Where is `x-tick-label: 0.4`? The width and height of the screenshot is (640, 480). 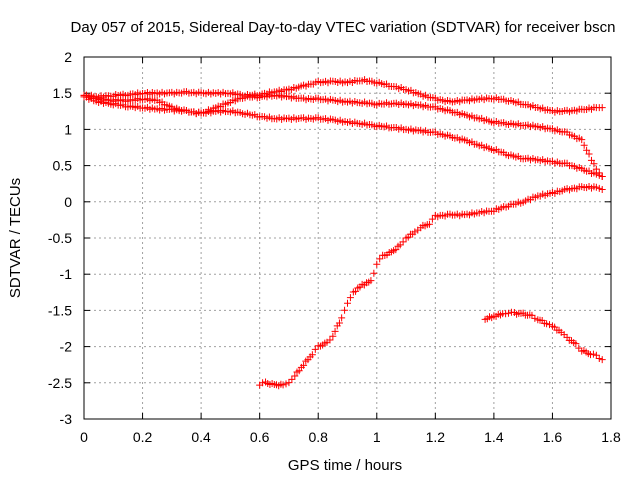
x-tick-label: 0.4 is located at coordinates (201, 437).